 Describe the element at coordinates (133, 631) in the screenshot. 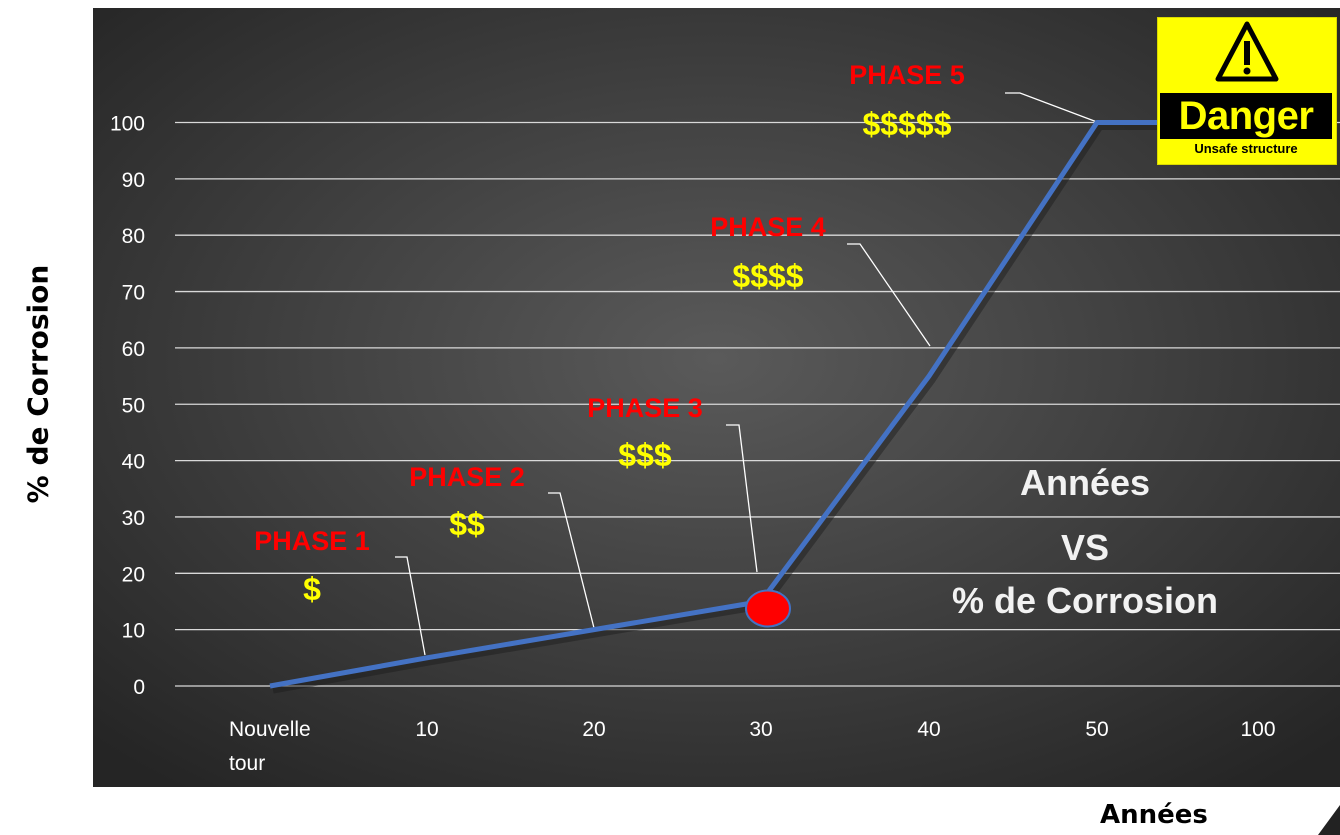

I see `y-tick-label: 10` at that location.